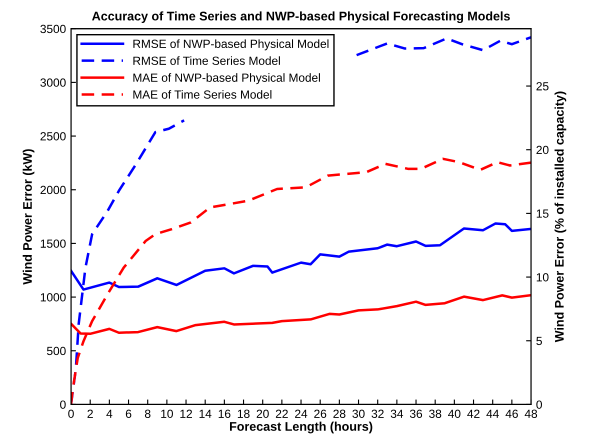 This screenshot has width=592, height=442. I want to click on x-tick-label: 4, so click(109, 414).